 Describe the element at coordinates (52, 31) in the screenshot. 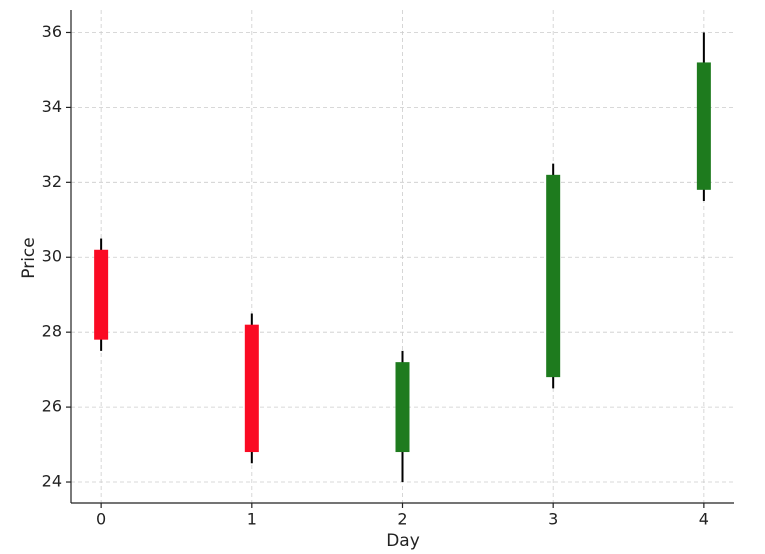

I see `y-tick-label: 36` at that location.